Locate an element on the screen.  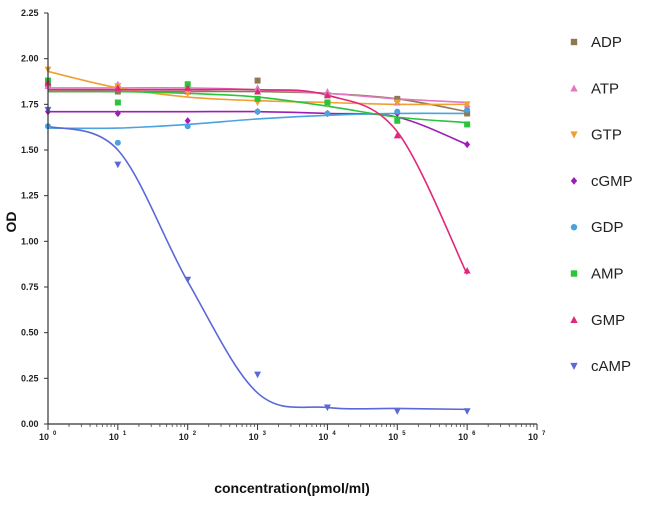
legend-label-gmp: GMP is located at coordinates (608, 320).